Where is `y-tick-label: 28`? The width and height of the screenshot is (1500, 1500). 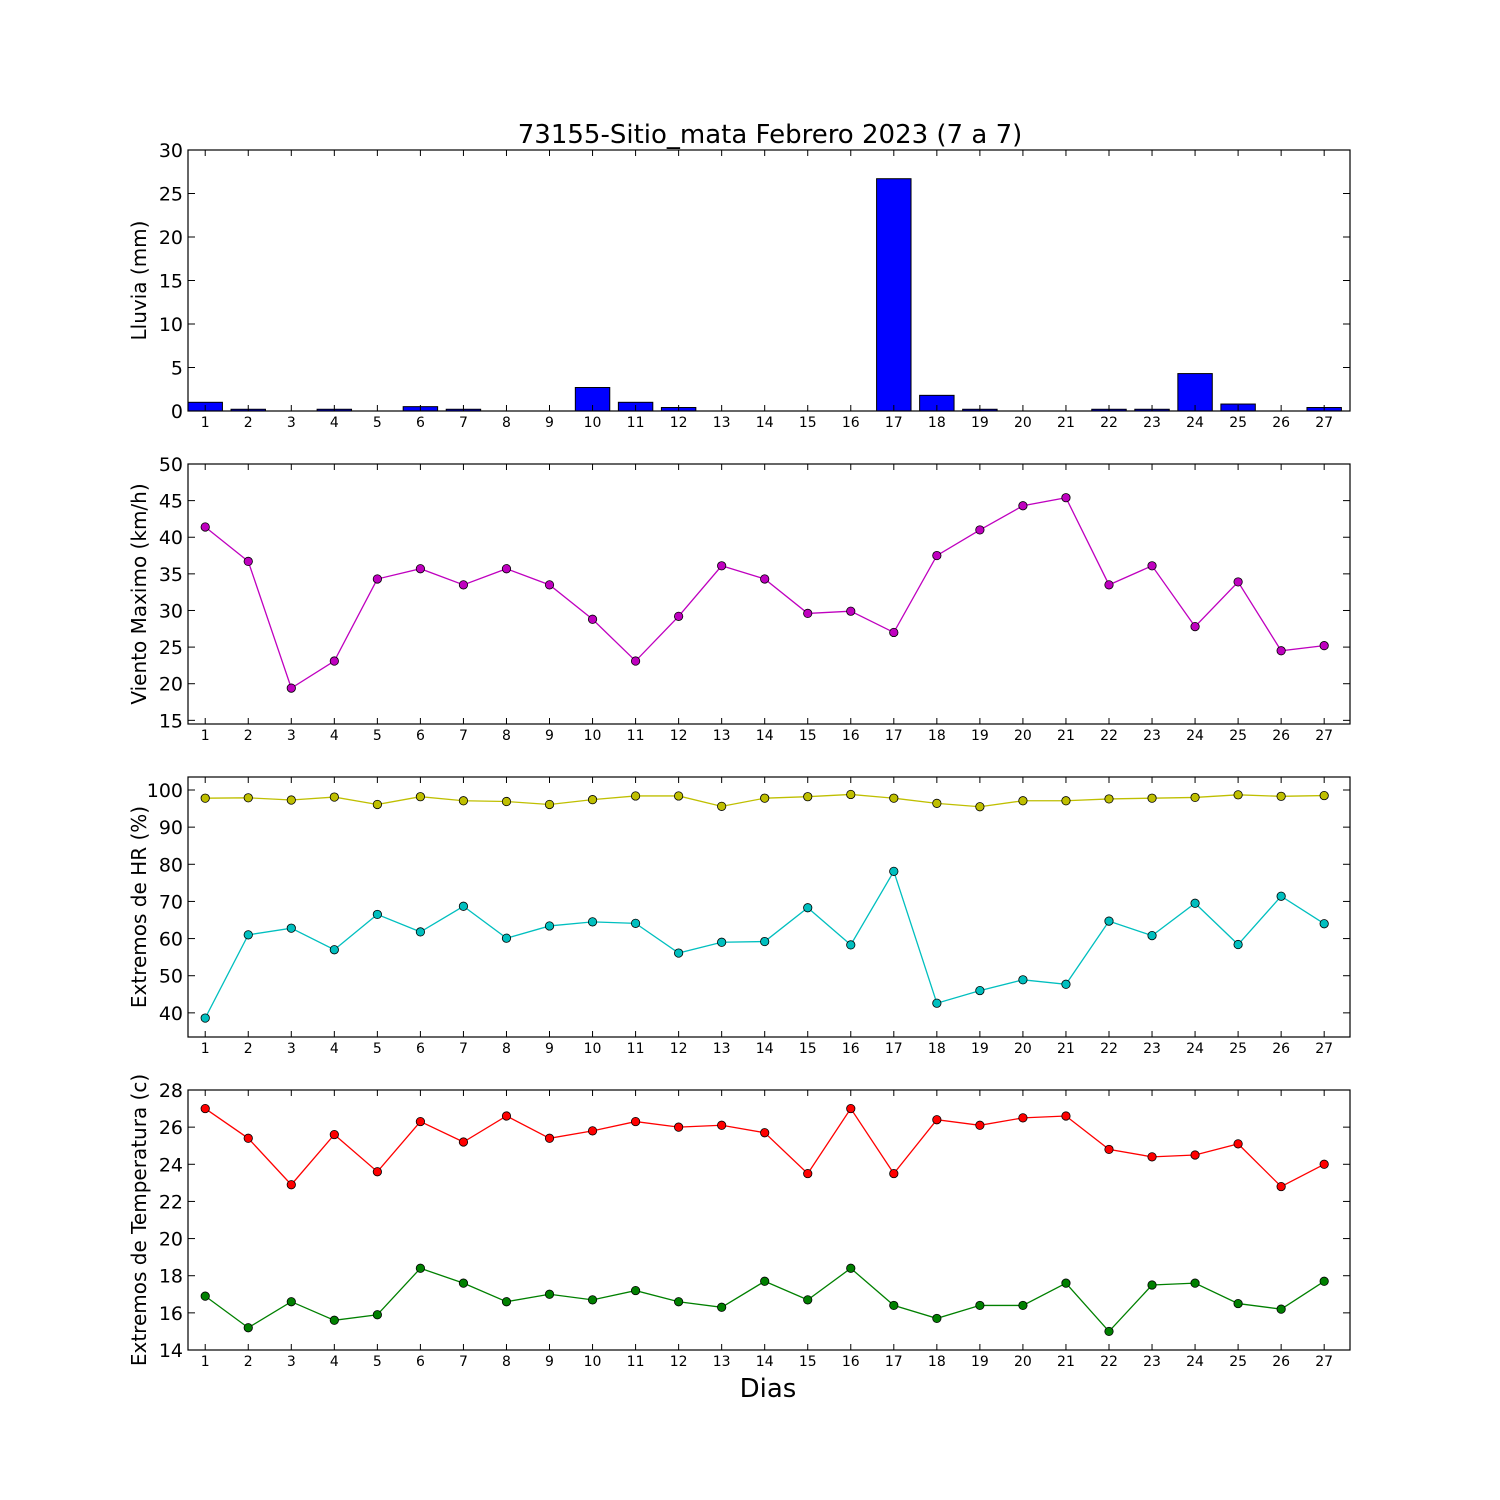
y-tick-label: 28 is located at coordinates (171, 1091).